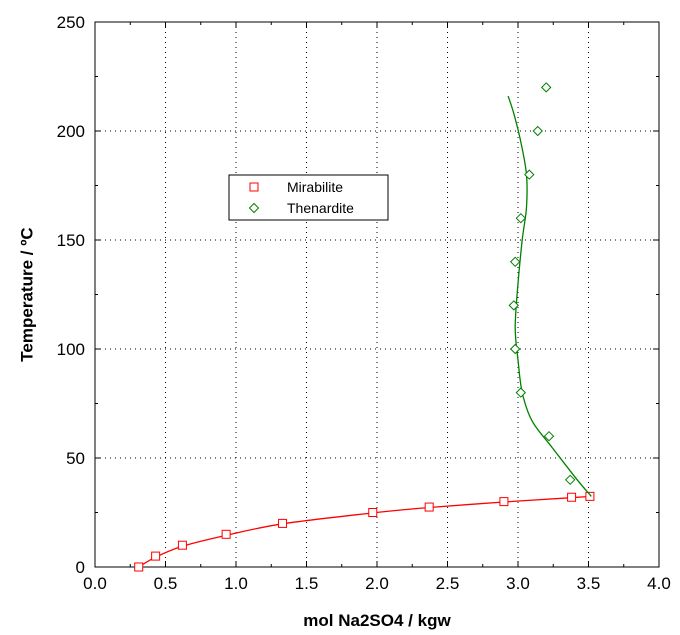 The image size is (680, 635). What do you see at coordinates (71, 295) in the screenshot?
I see `y-tick-labels: 0 50 100 150 200 250` at bounding box center [71, 295].